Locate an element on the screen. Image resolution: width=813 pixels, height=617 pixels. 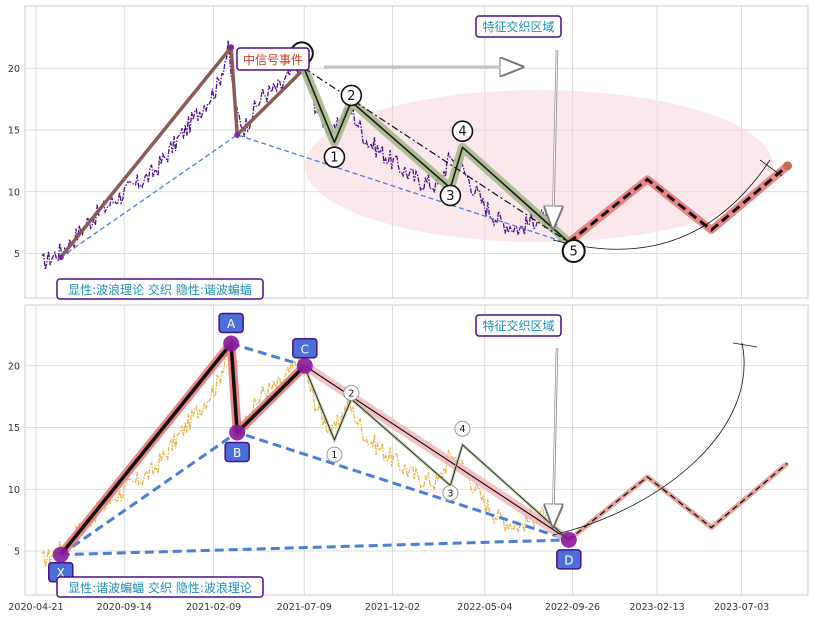
bottom-wave-labels: 1 2 3 4 is located at coordinates (398, 442).